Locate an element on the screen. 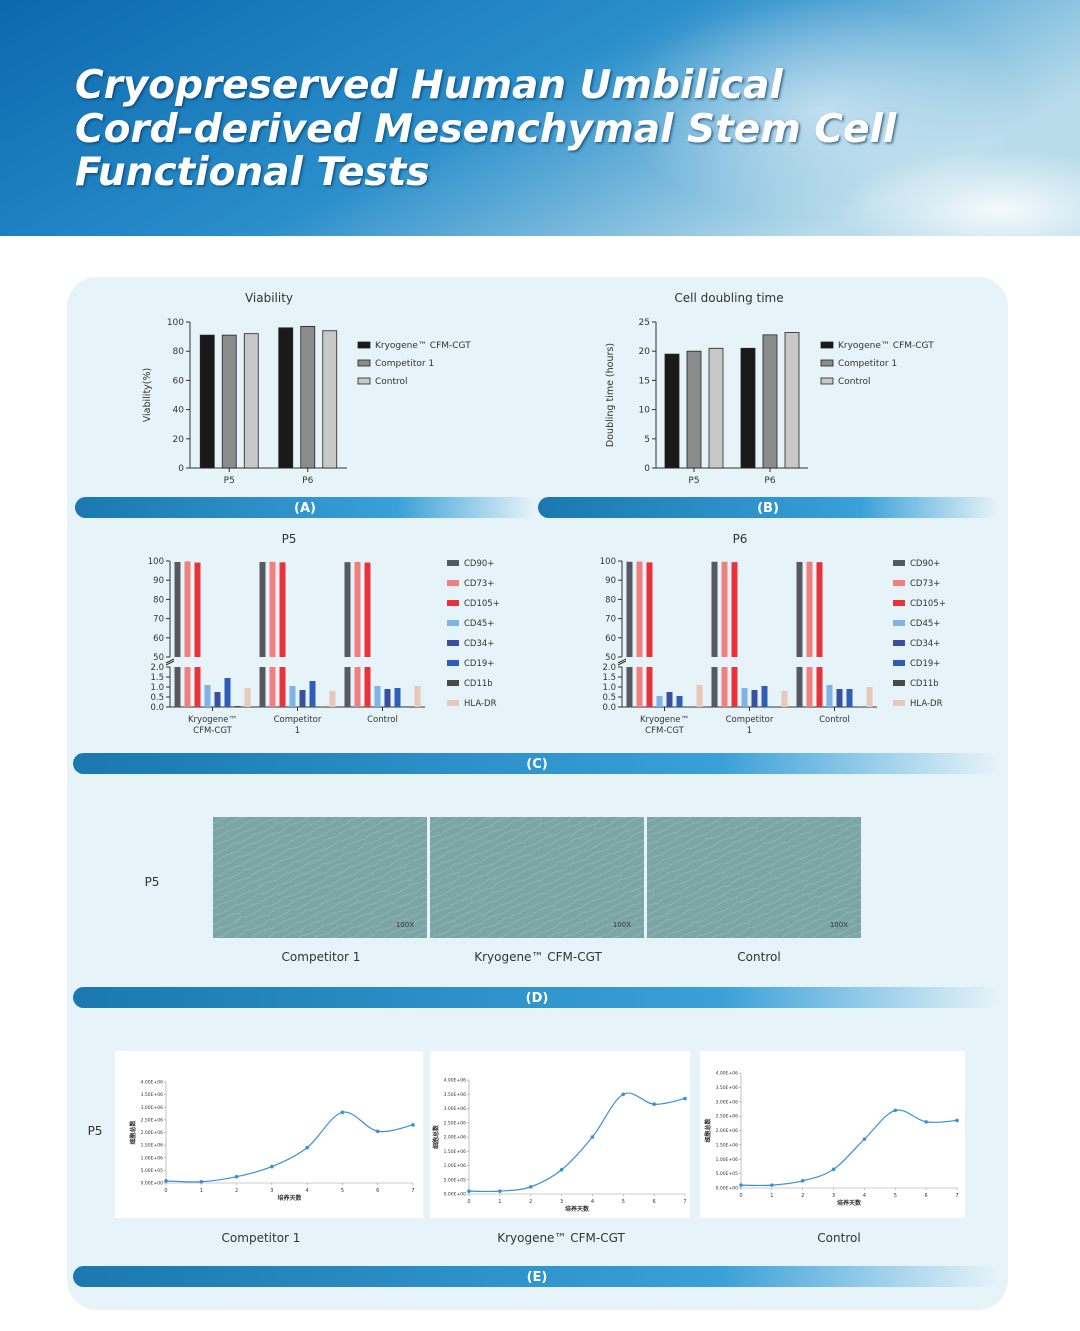 The width and height of the screenshot is (1080, 1331). chart-title: P5 is located at coordinates (289, 539).